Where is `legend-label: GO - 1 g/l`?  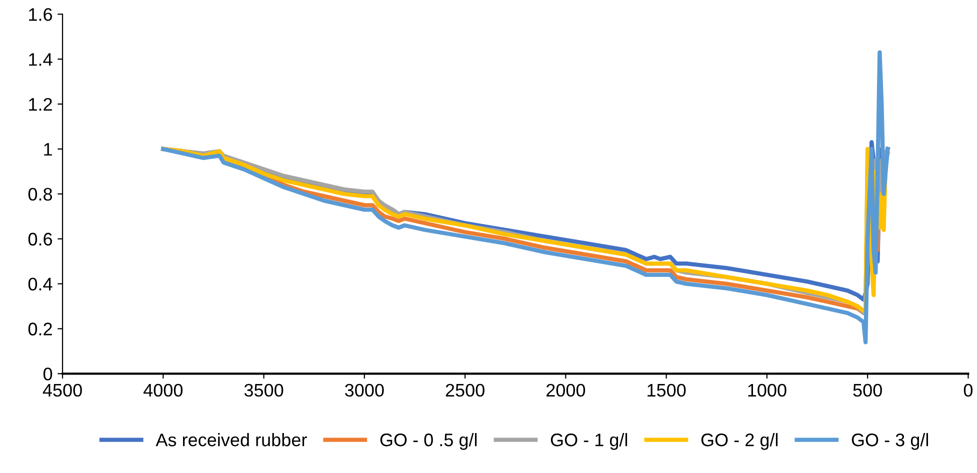
legend-label: GO - 1 g/l is located at coordinates (589, 441).